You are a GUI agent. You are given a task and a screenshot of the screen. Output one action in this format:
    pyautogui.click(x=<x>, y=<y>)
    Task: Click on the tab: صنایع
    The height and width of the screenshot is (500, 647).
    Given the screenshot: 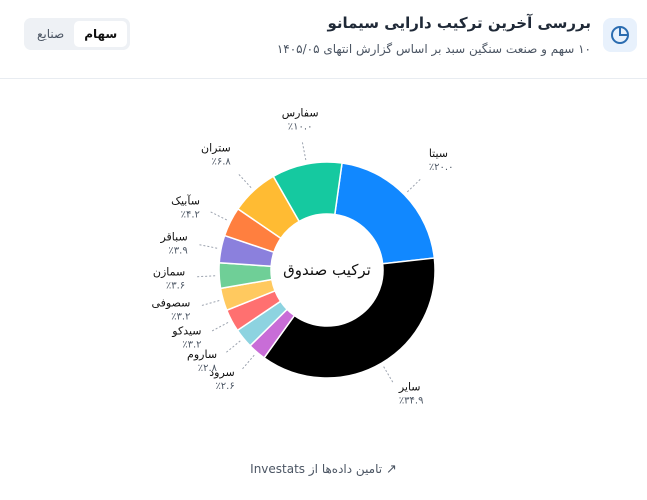 What is the action you would take?
    pyautogui.click(x=51, y=34)
    